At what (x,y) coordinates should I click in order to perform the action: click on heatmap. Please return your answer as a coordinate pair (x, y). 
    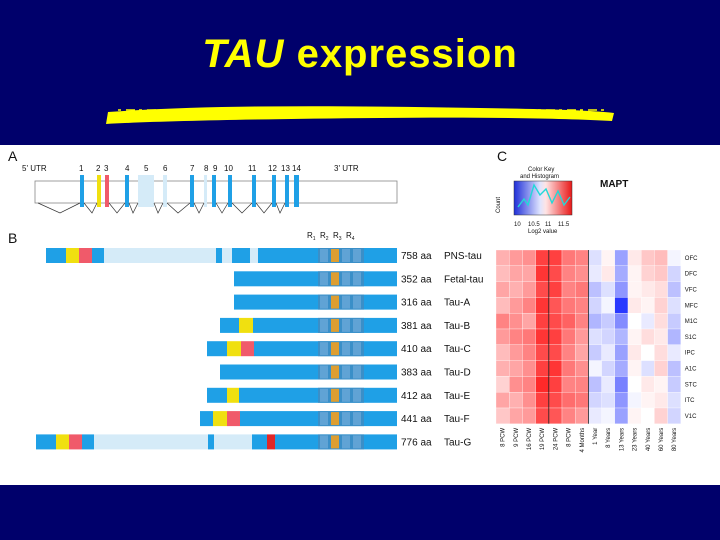
    Looking at the image, I should click on (588, 336).